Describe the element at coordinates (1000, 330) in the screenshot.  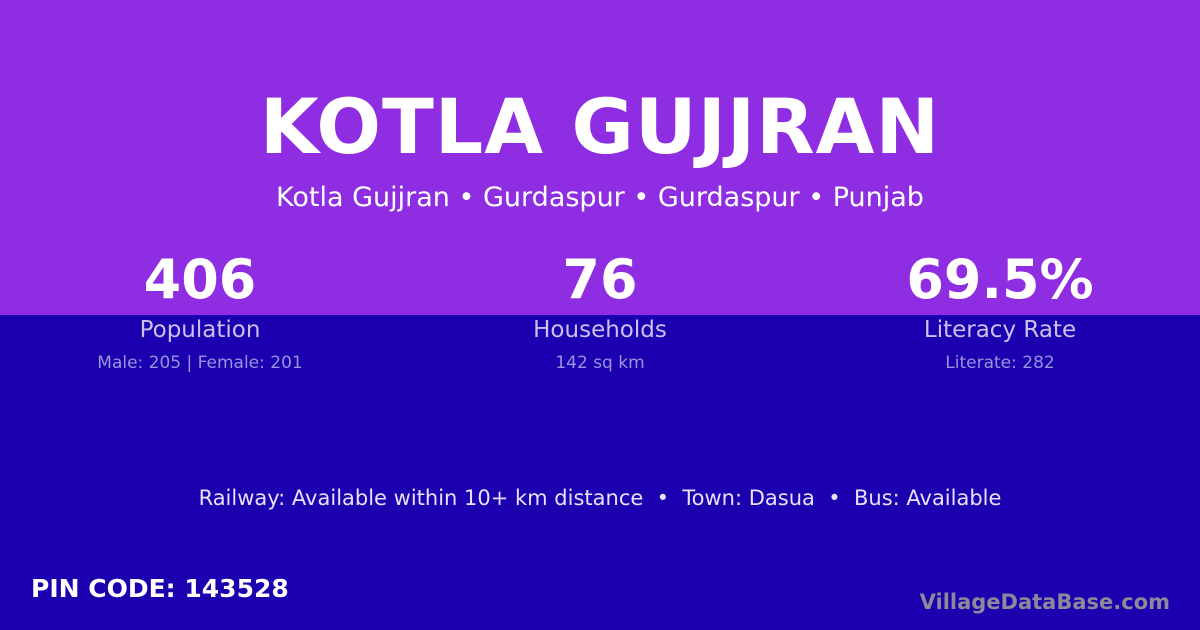
I see `stat-label: Literacy Rate` at that location.